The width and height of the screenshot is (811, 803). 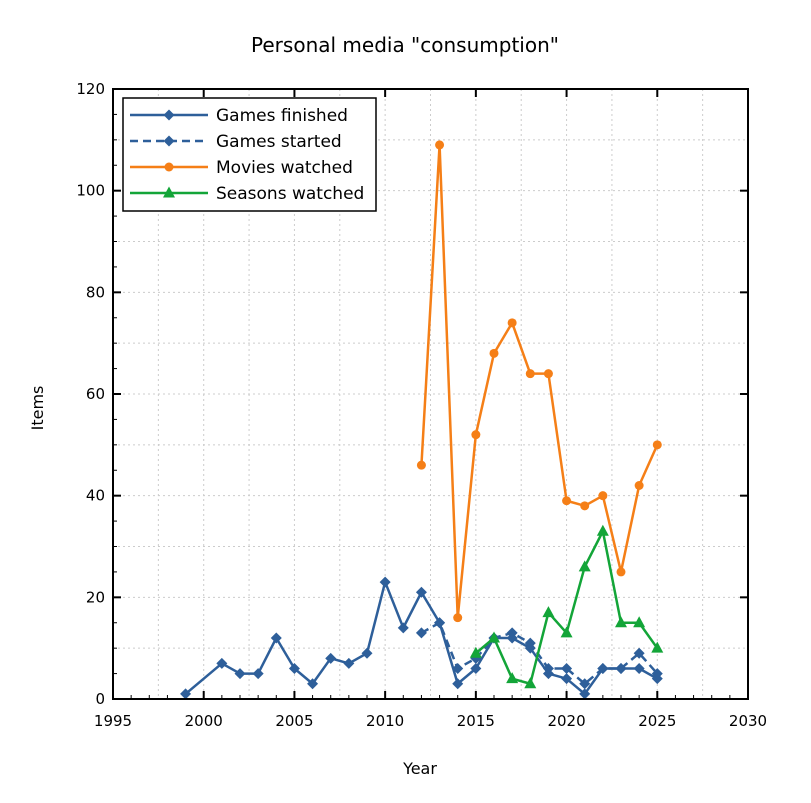 What do you see at coordinates (748, 721) in the screenshot?
I see `x-tick-label: 2030` at bounding box center [748, 721].